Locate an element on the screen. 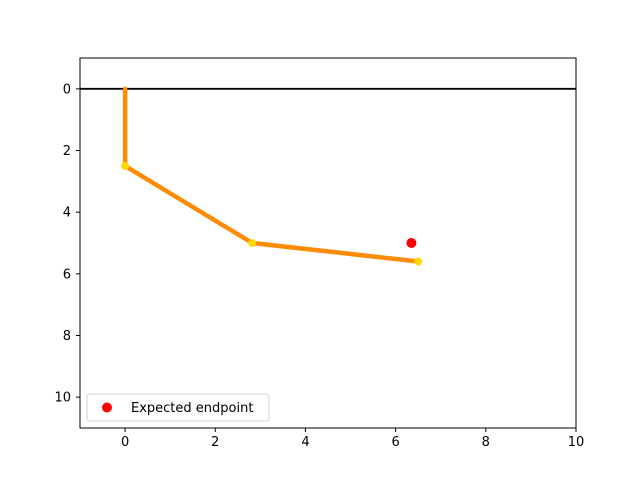 The image size is (640, 480). legend-box is located at coordinates (178, 407).